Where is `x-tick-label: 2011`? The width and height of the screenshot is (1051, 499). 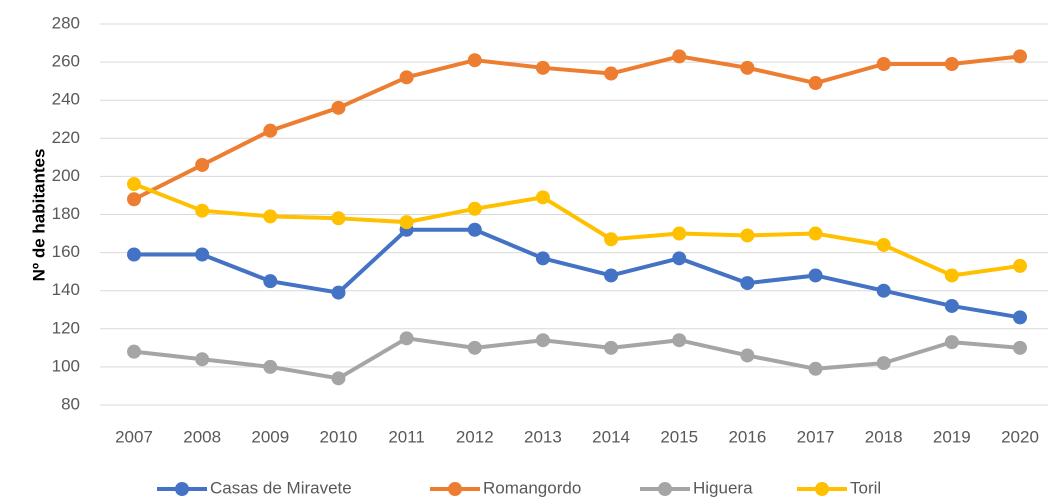
x-tick-label: 2011 is located at coordinates (406, 436).